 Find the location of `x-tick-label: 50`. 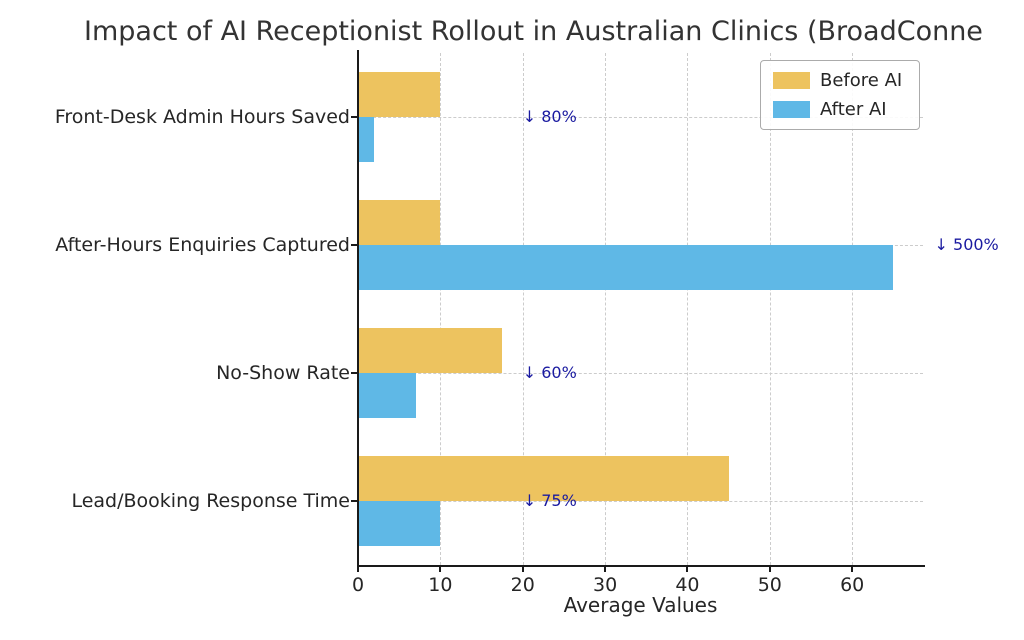

x-tick-label: 50 is located at coordinates (769, 585).